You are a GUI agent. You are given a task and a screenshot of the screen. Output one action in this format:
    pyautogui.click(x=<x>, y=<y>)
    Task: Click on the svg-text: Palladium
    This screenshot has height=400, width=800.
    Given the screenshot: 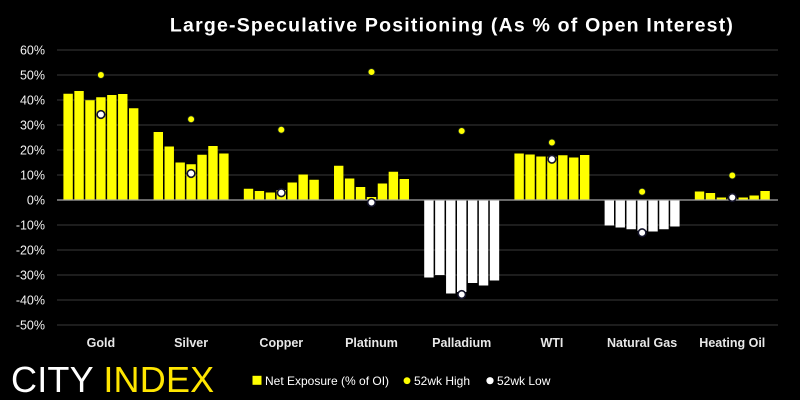 What is the action you would take?
    pyautogui.click(x=461, y=343)
    